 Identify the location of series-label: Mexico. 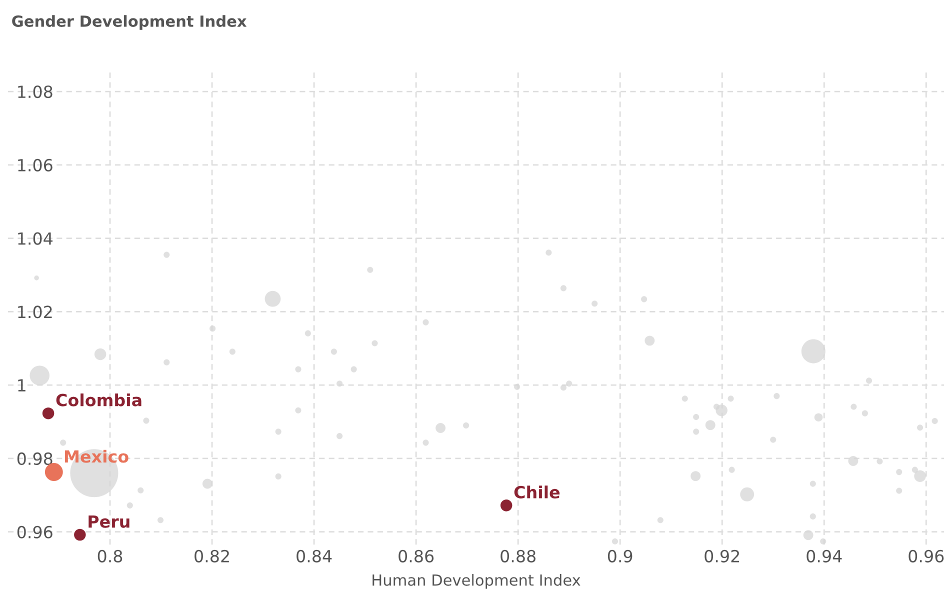
(96, 456).